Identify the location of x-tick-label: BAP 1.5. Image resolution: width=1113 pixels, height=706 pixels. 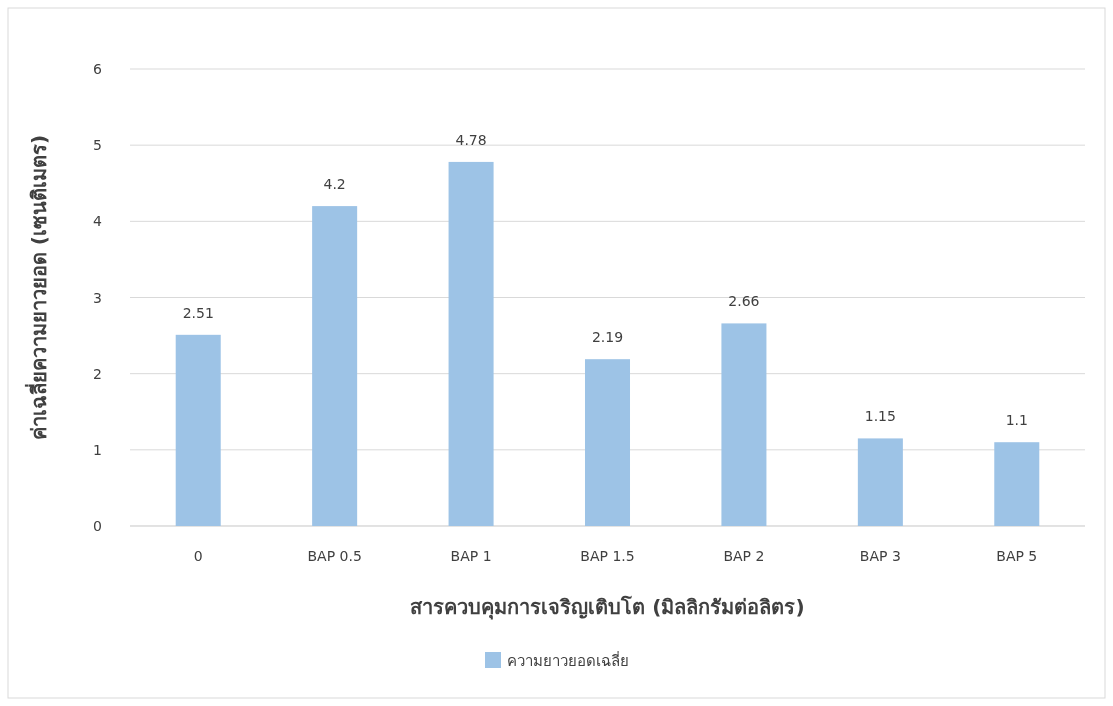
(607, 556).